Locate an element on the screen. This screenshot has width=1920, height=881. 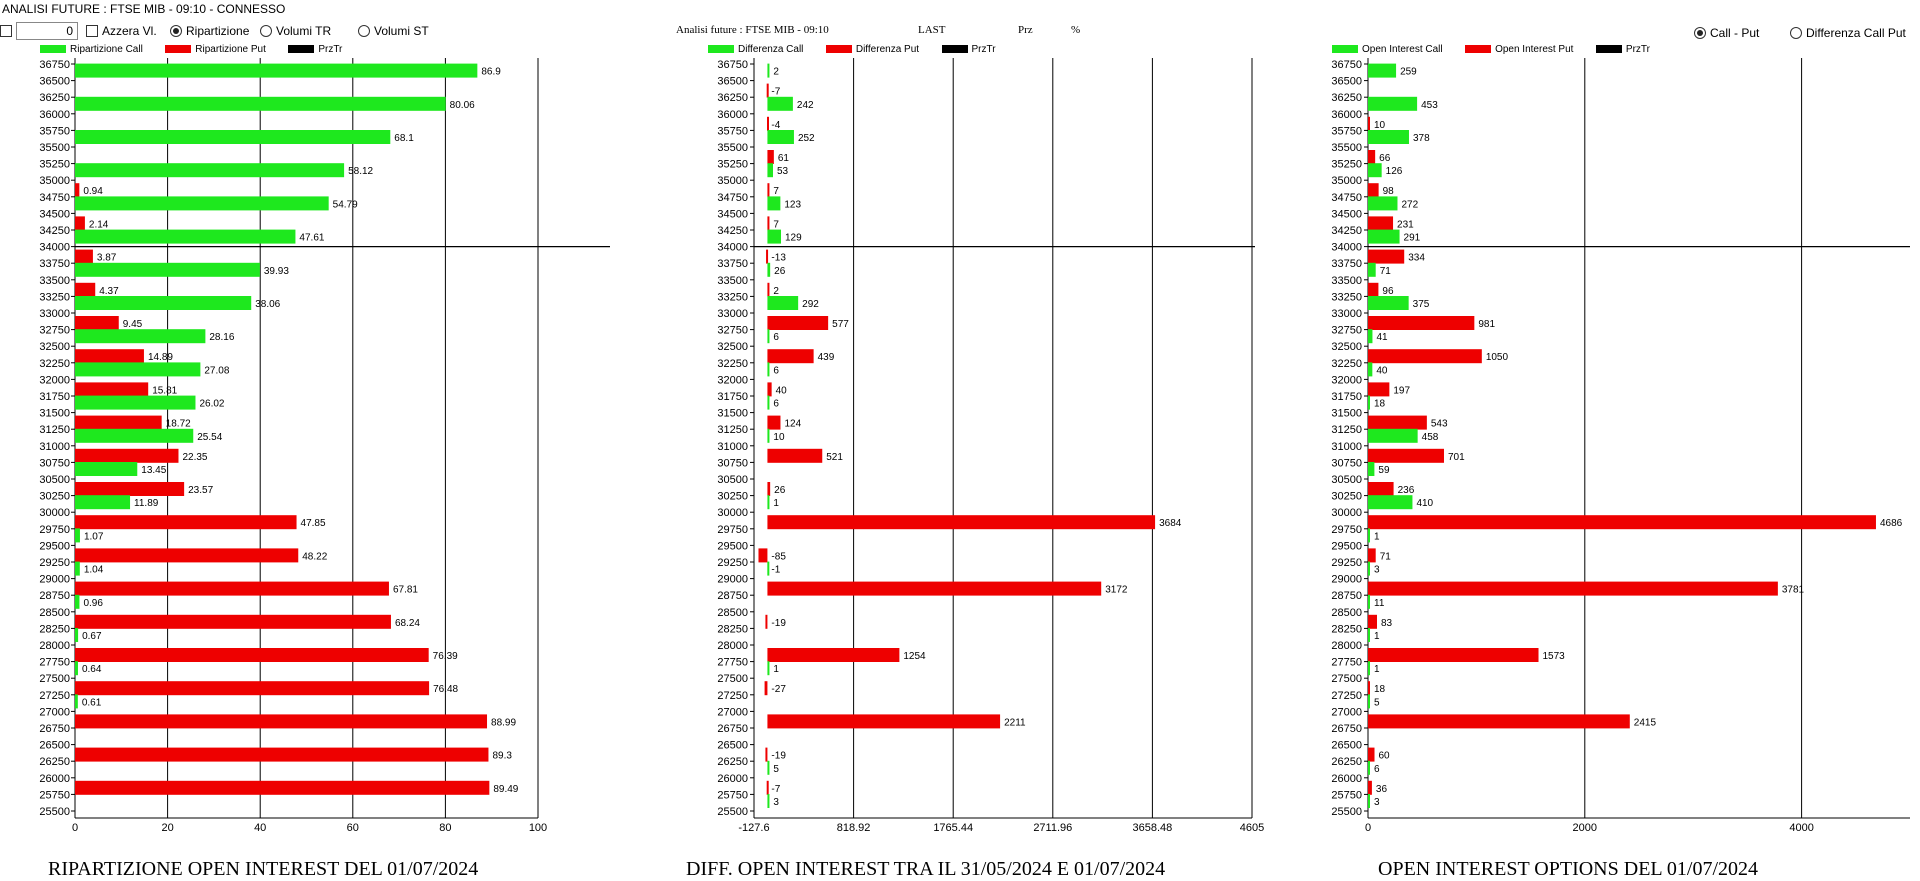
radio-volumi-st-dot is located at coordinates (364, 31).